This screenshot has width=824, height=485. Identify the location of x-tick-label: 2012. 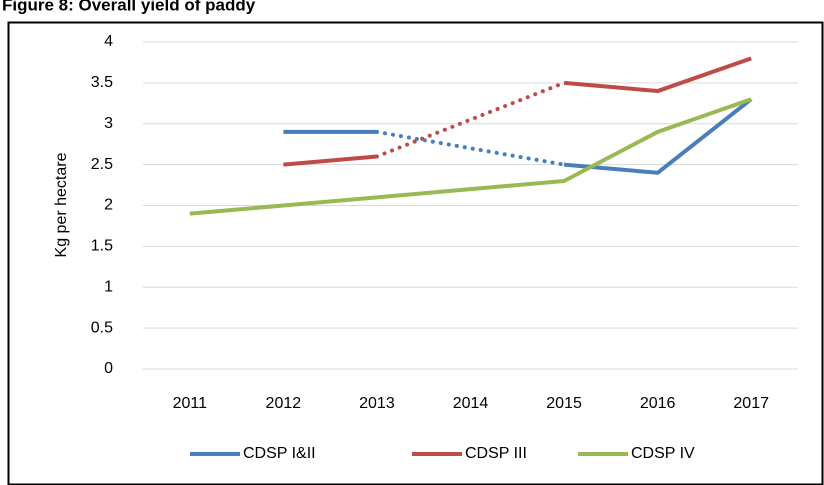
(284, 403).